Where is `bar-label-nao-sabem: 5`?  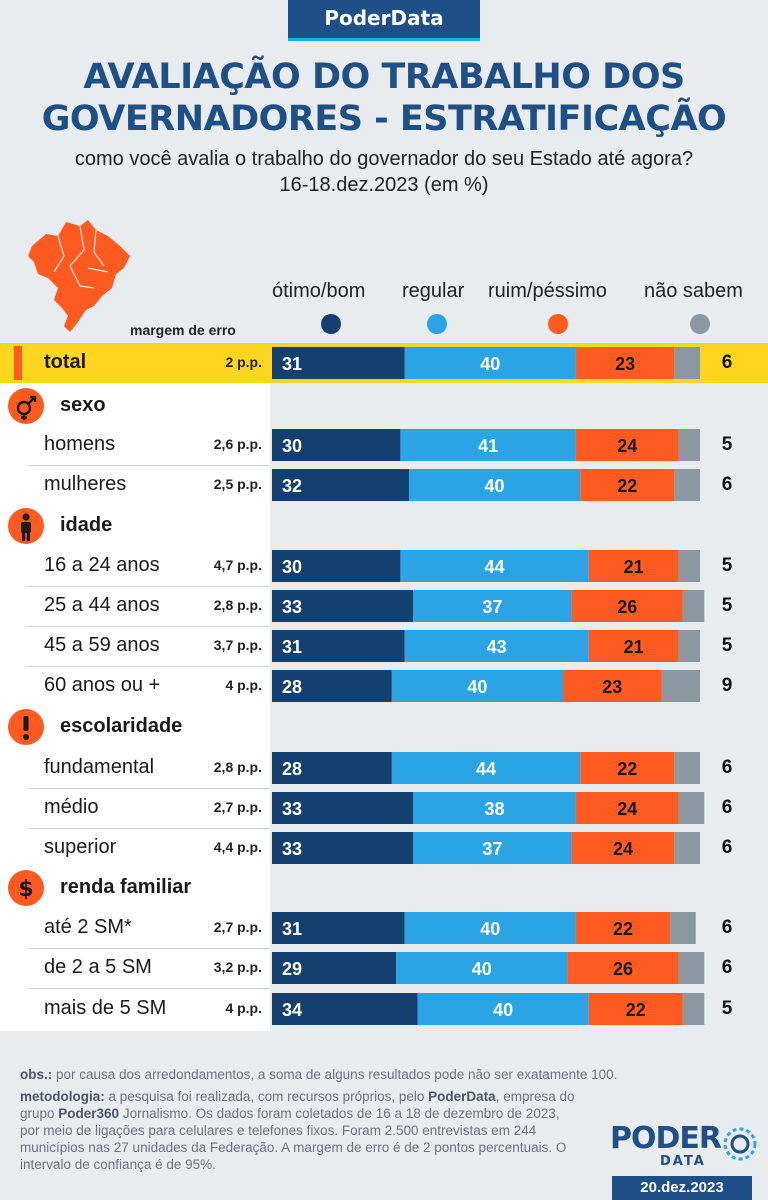
bar-label-nao-sabem: 5 is located at coordinates (727, 1008).